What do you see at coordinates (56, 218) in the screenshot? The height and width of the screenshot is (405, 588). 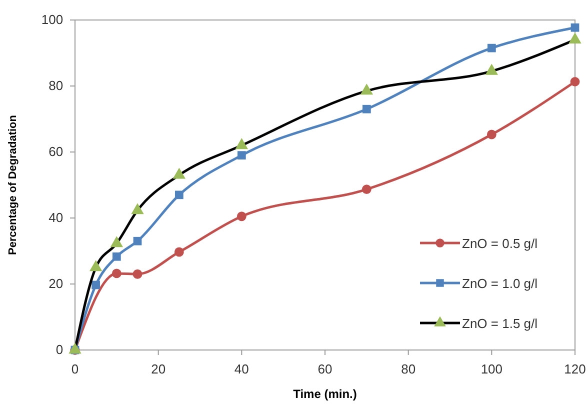 I see `y-tick-label: 40` at bounding box center [56, 218].